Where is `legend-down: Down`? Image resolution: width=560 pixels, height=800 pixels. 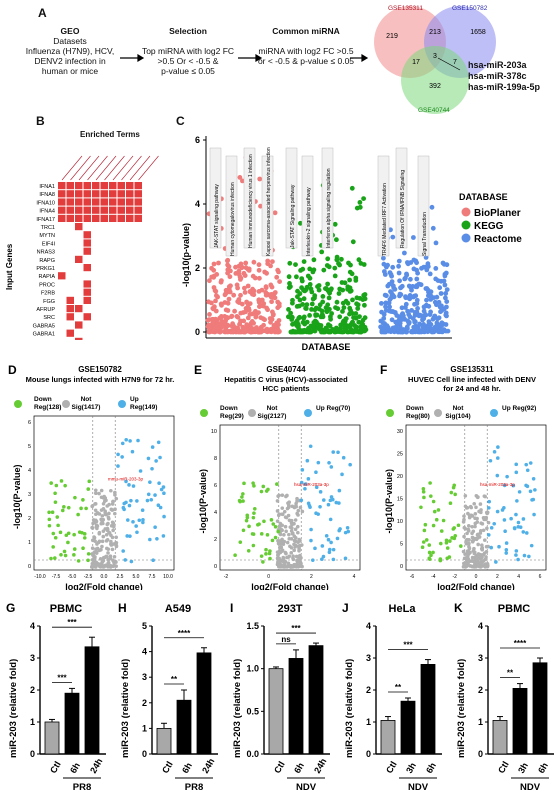 legend-down: Down is located at coordinates (415, 408).